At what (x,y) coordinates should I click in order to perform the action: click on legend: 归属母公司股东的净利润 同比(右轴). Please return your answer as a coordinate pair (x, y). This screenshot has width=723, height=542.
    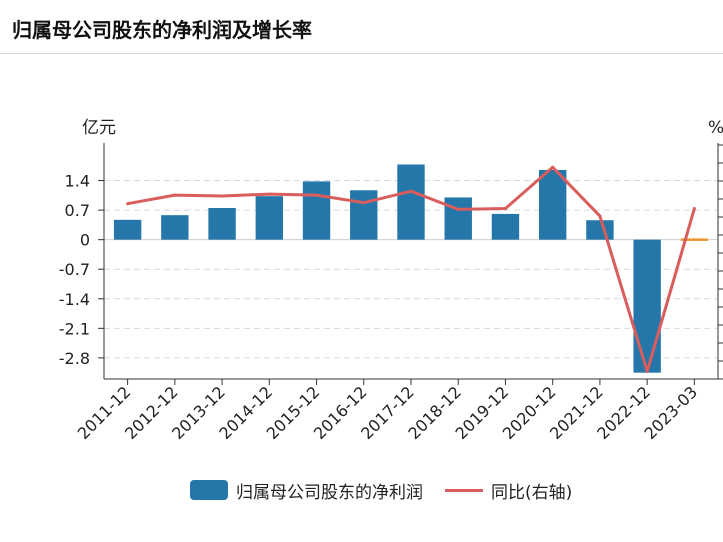
    Looking at the image, I should click on (392, 490).